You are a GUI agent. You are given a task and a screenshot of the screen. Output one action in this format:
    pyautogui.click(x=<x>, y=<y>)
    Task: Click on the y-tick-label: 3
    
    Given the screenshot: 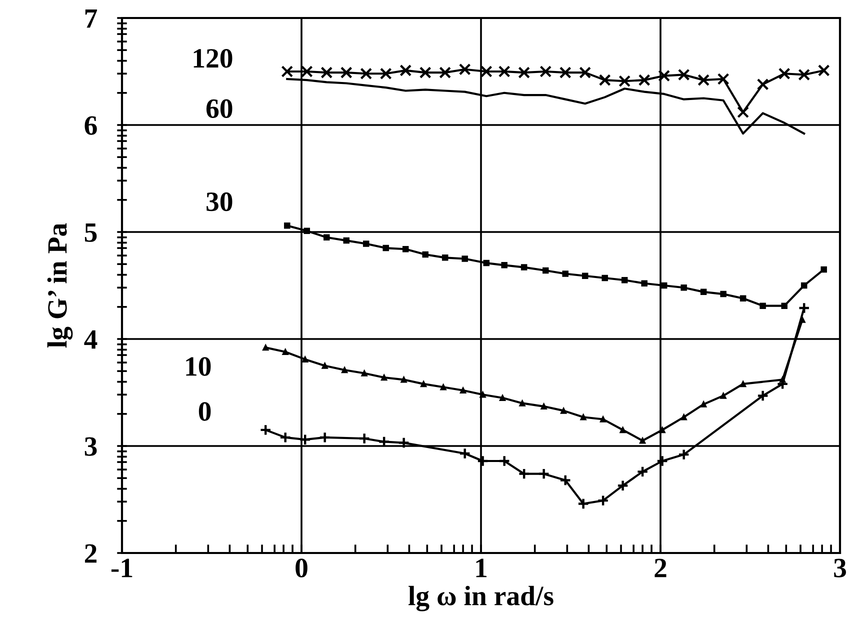 What is the action you would take?
    pyautogui.click(x=90, y=446)
    